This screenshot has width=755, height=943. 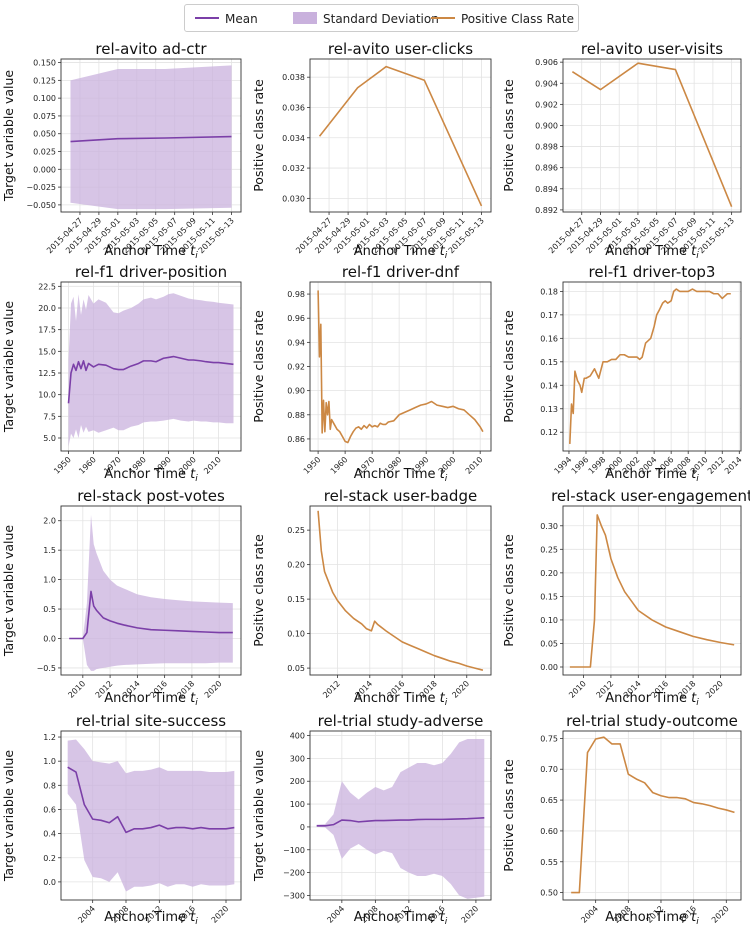 I want to click on chart-title: rel-avito ad-ctr, so click(x=151, y=49).